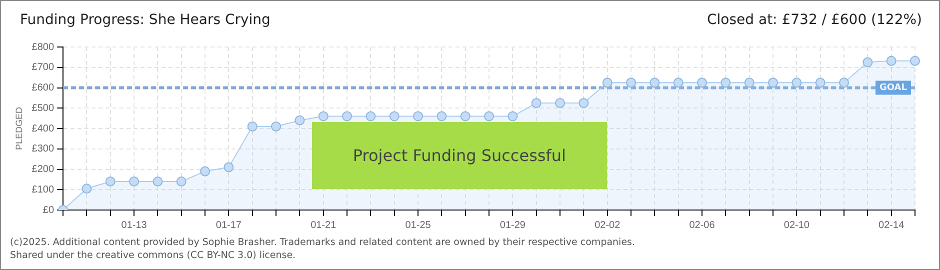  What do you see at coordinates (43, 68) in the screenshot?
I see `y-tick-label: £700` at bounding box center [43, 68].